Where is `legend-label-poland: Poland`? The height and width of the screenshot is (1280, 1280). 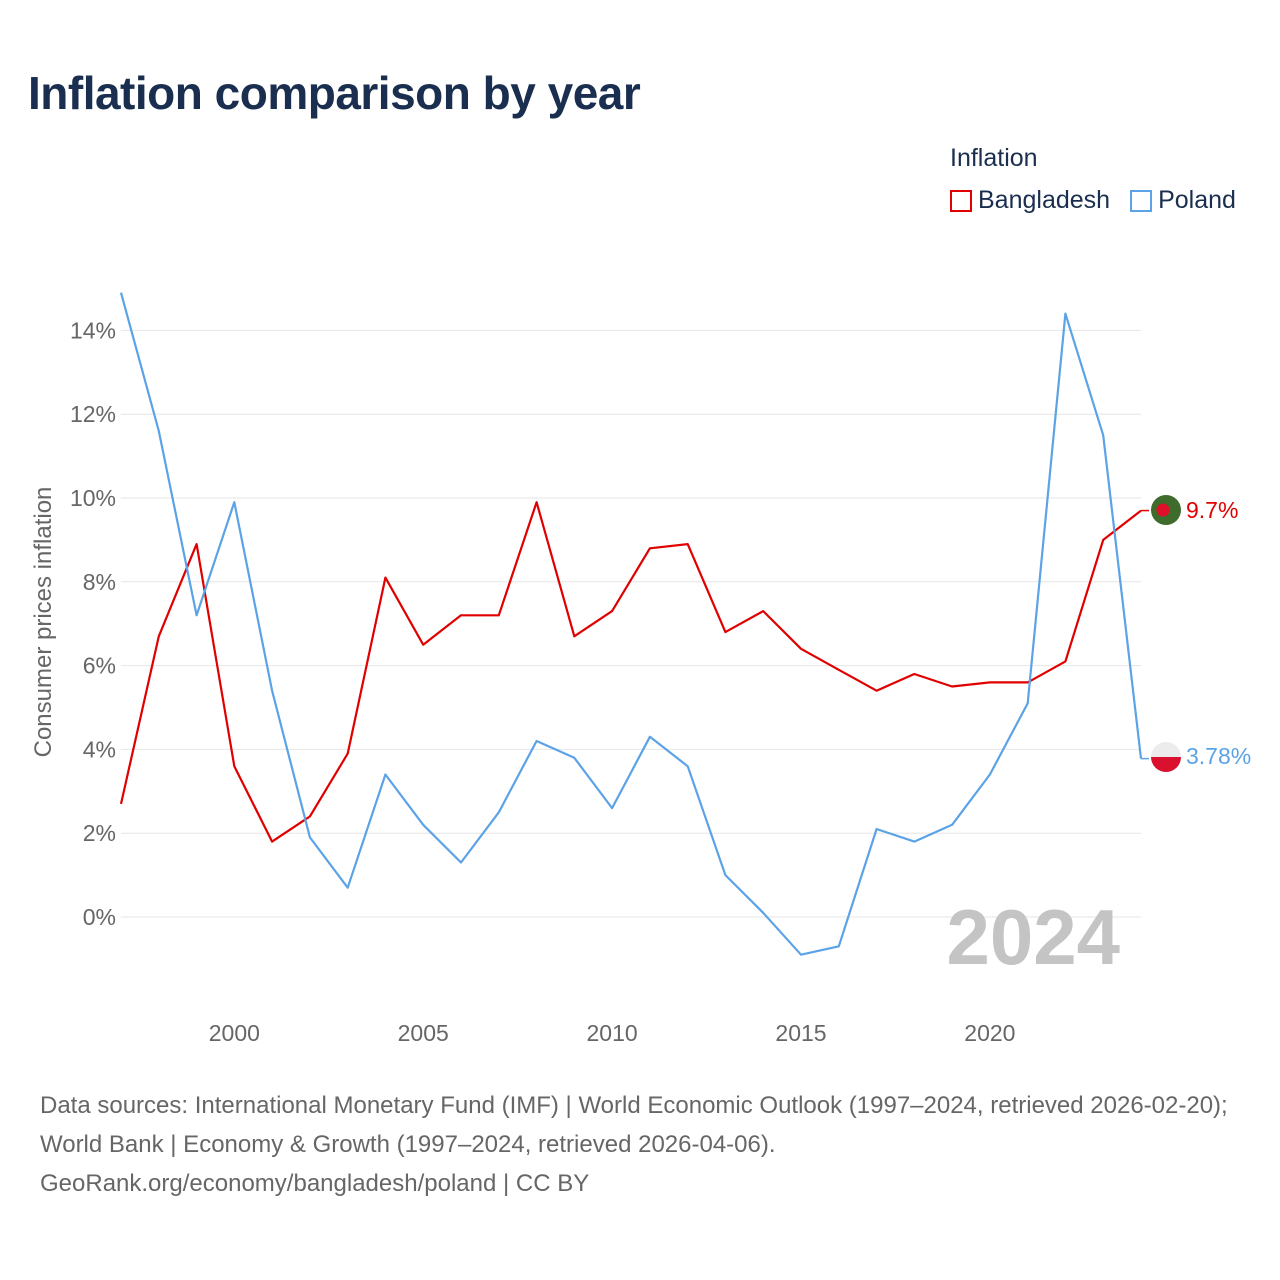
legend-label-poland: Poland is located at coordinates (1197, 200).